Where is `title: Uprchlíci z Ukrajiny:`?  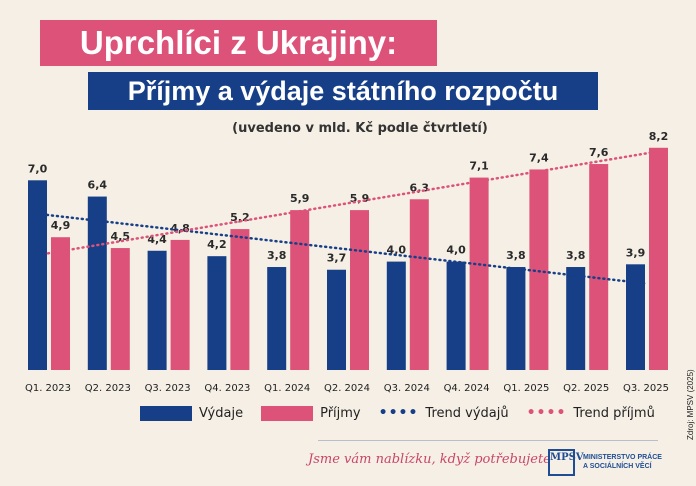
title: Uprchlíci z Ukrajiny: is located at coordinates (238, 43).